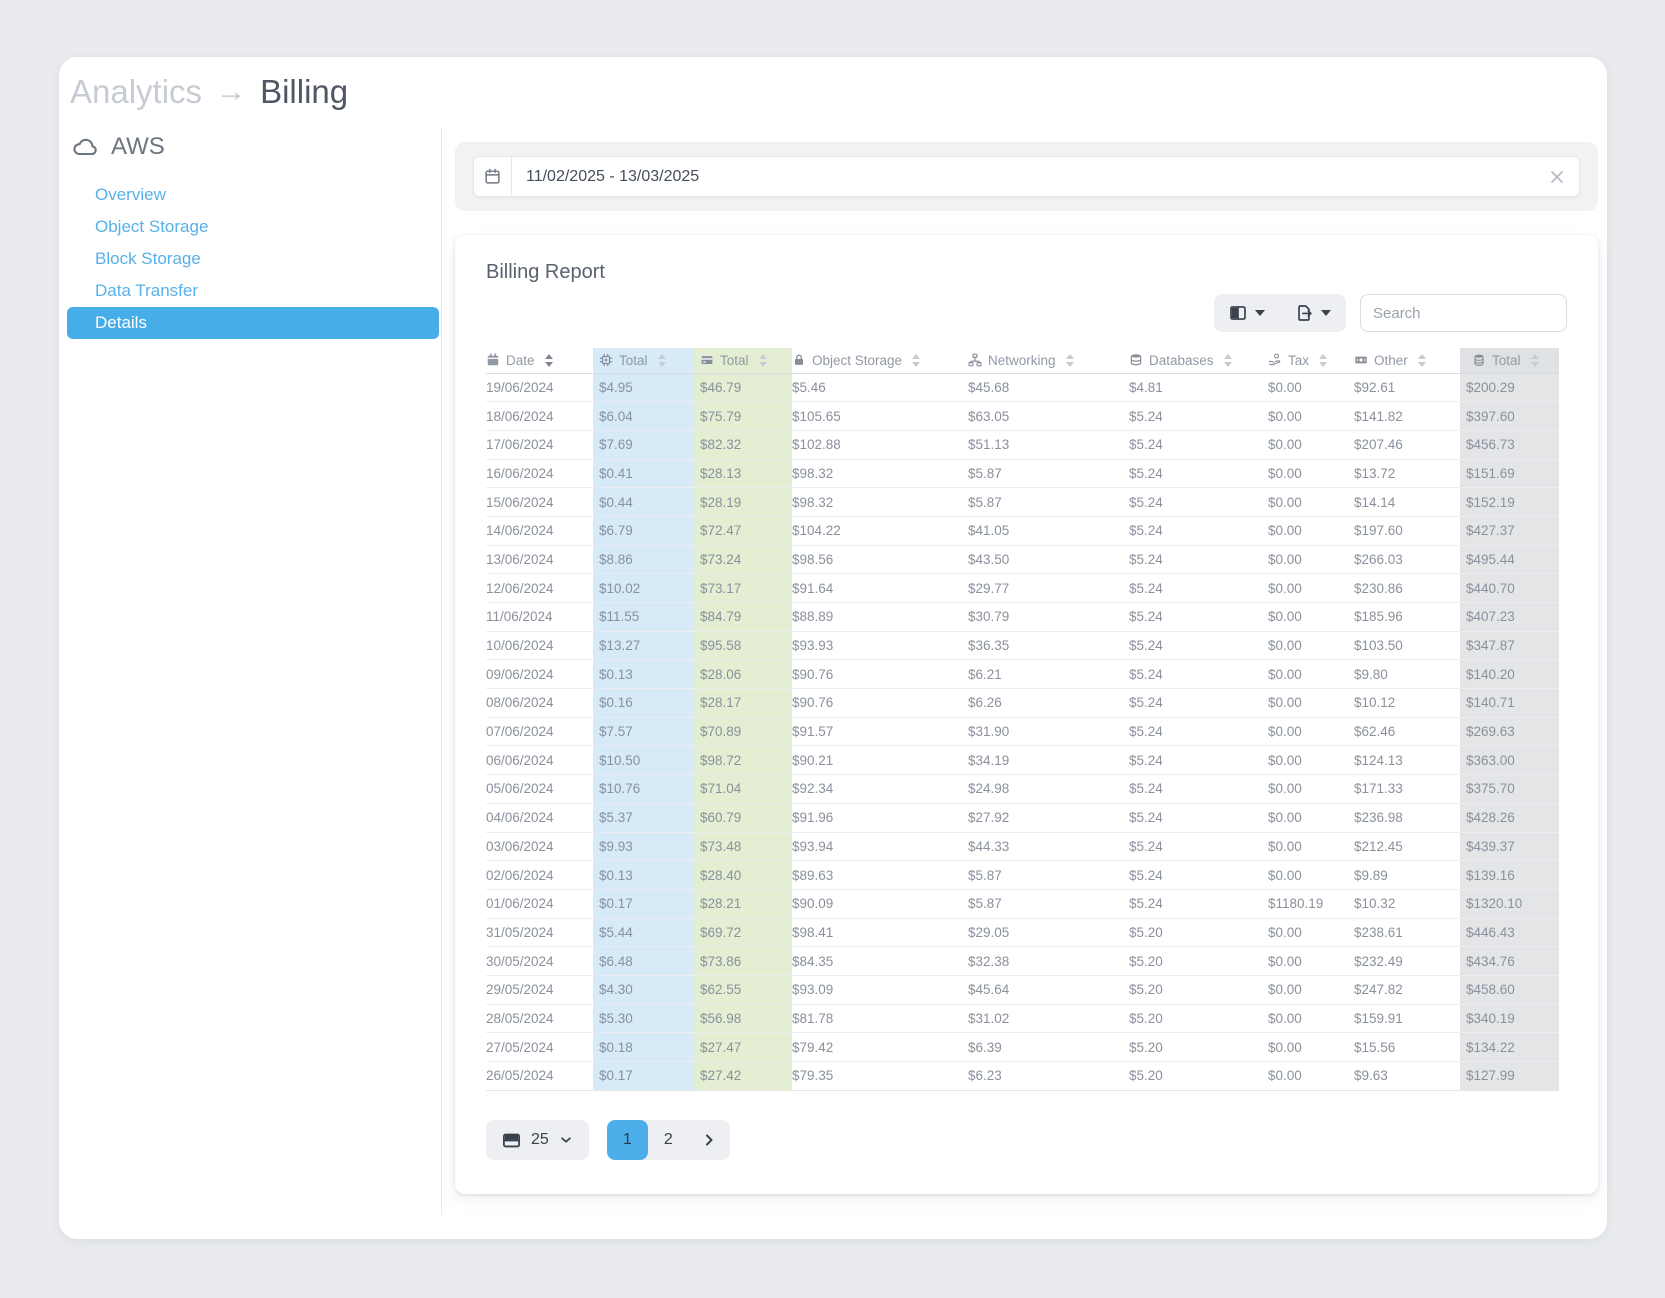 Image resolution: width=1665 pixels, height=1298 pixels. Describe the element at coordinates (253, 323) in the screenshot. I see `sidebar-item-details: Details` at that location.